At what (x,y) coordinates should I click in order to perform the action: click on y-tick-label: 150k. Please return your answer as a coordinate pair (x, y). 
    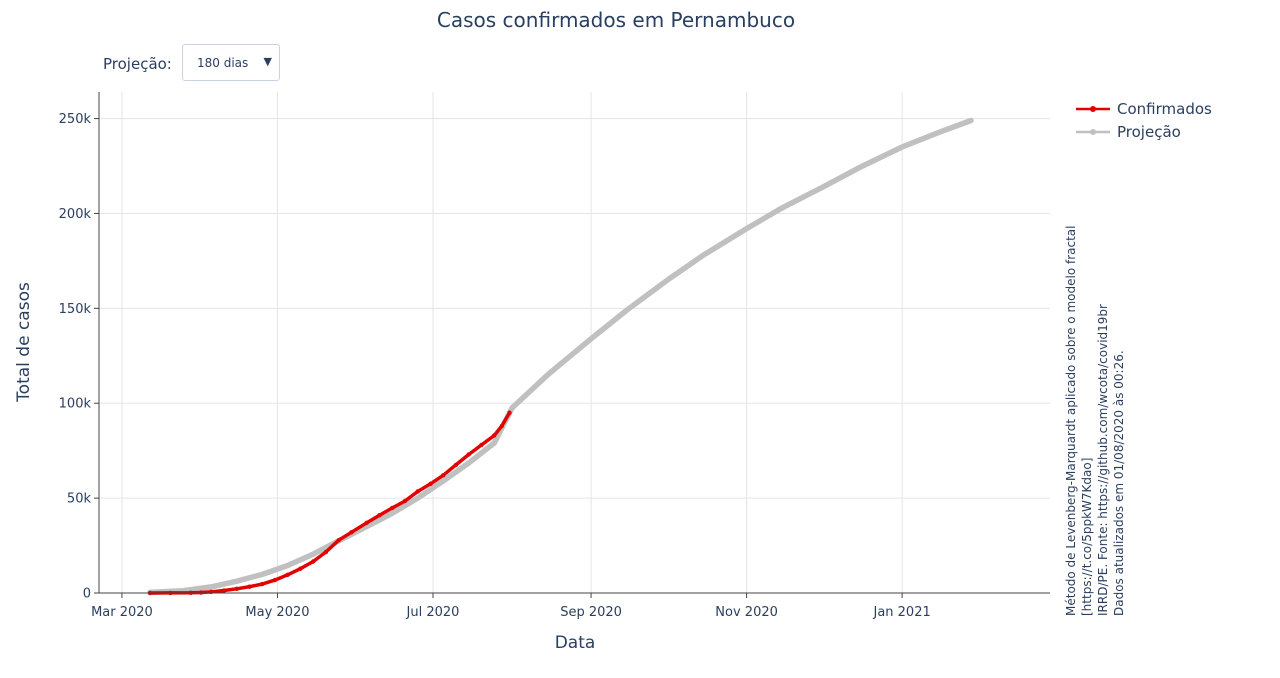
    Looking at the image, I should click on (75, 309).